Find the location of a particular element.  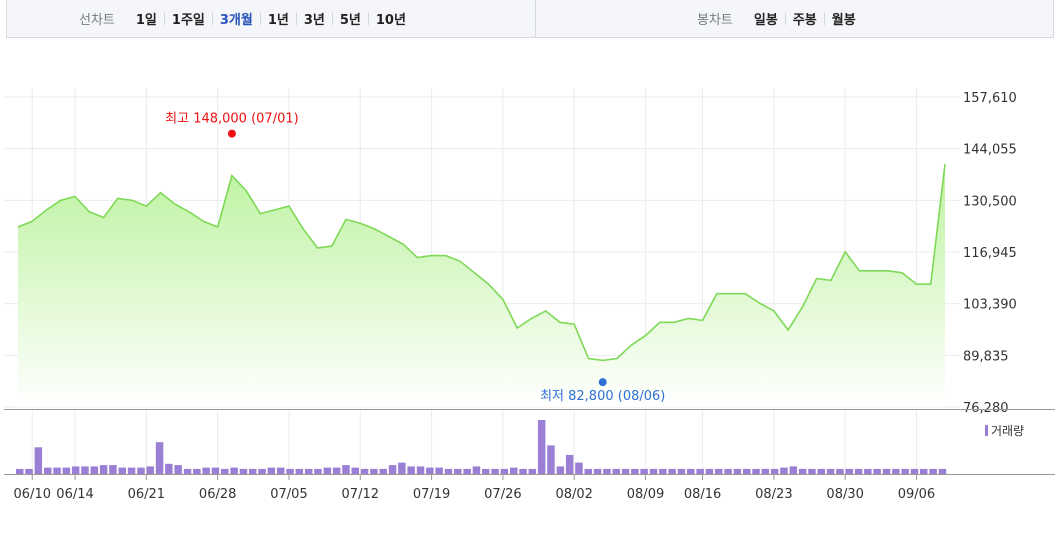

tab-10y: 10년 is located at coordinates (390, 20).